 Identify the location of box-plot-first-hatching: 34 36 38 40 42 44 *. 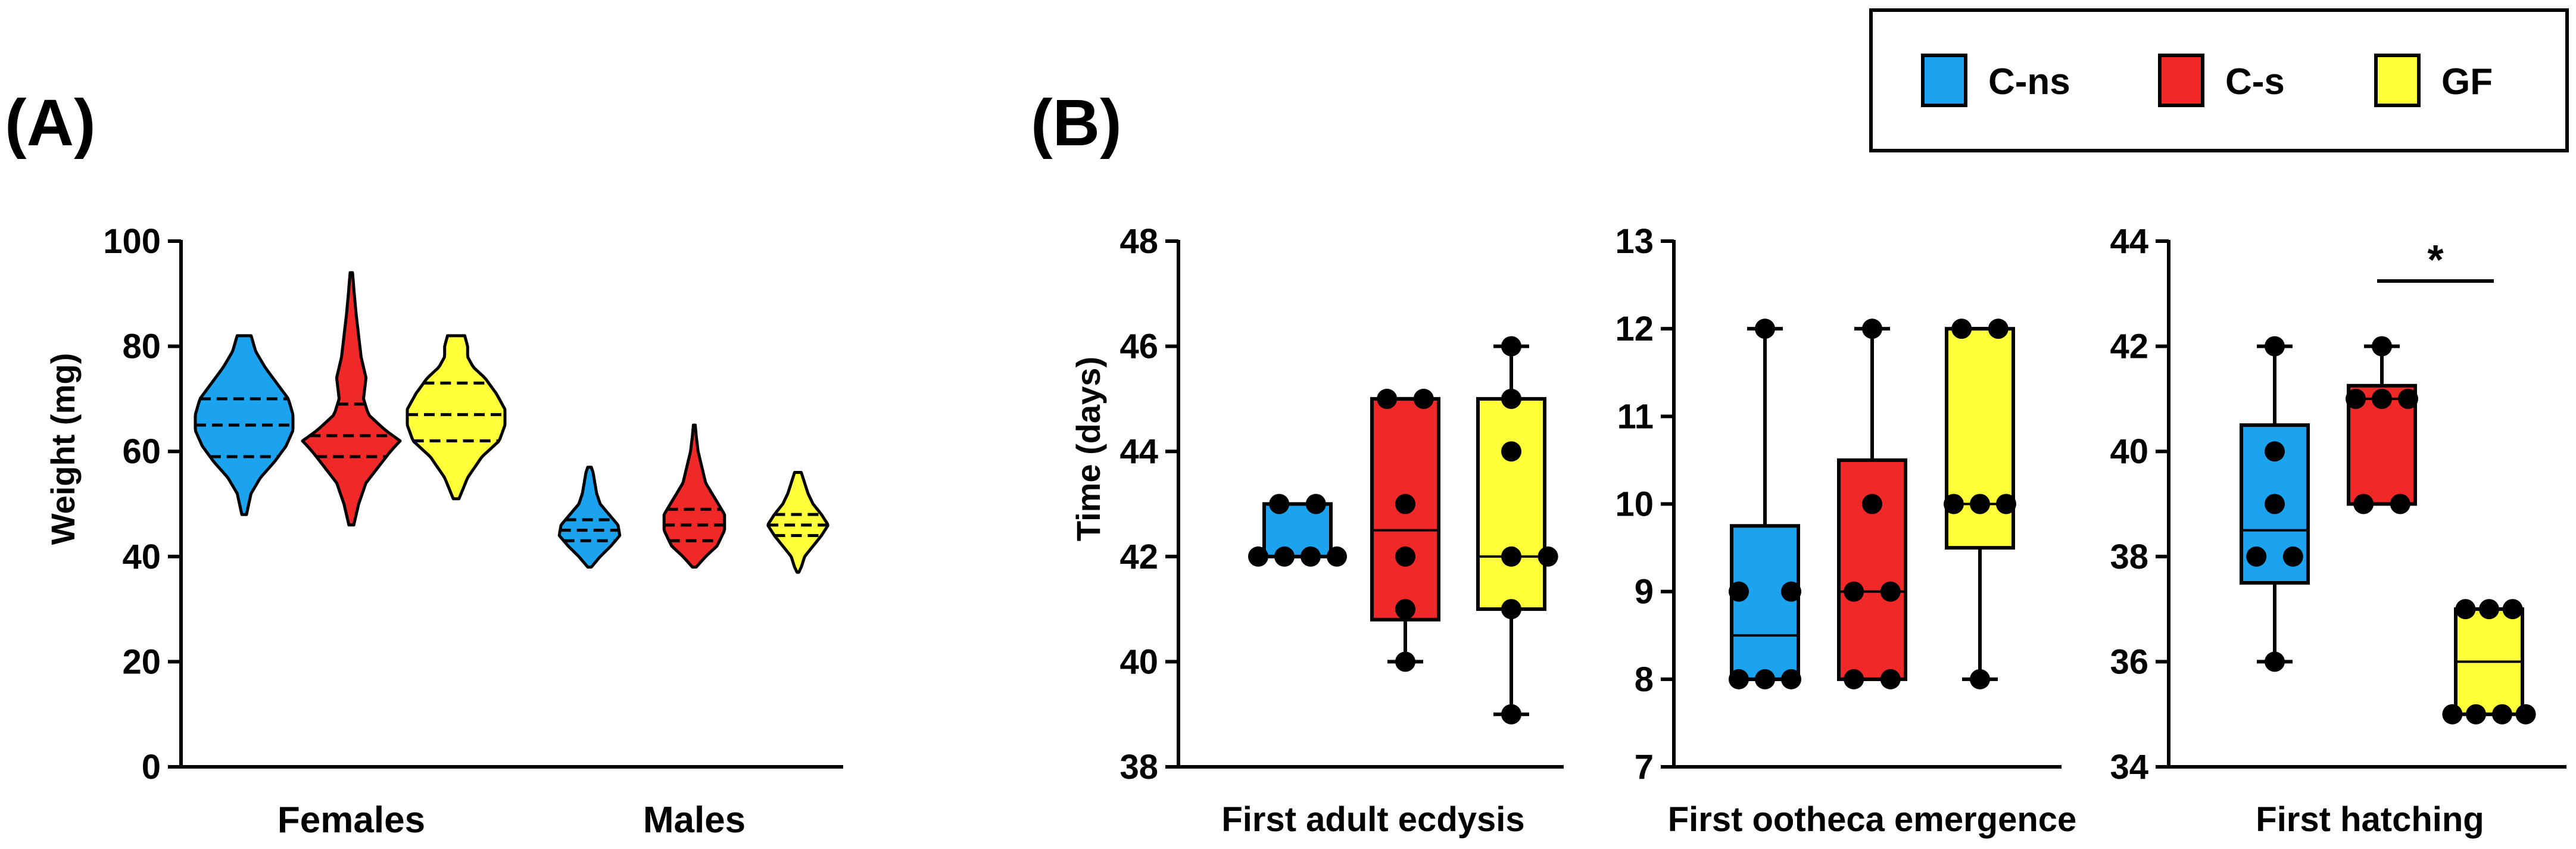
(2338, 504).